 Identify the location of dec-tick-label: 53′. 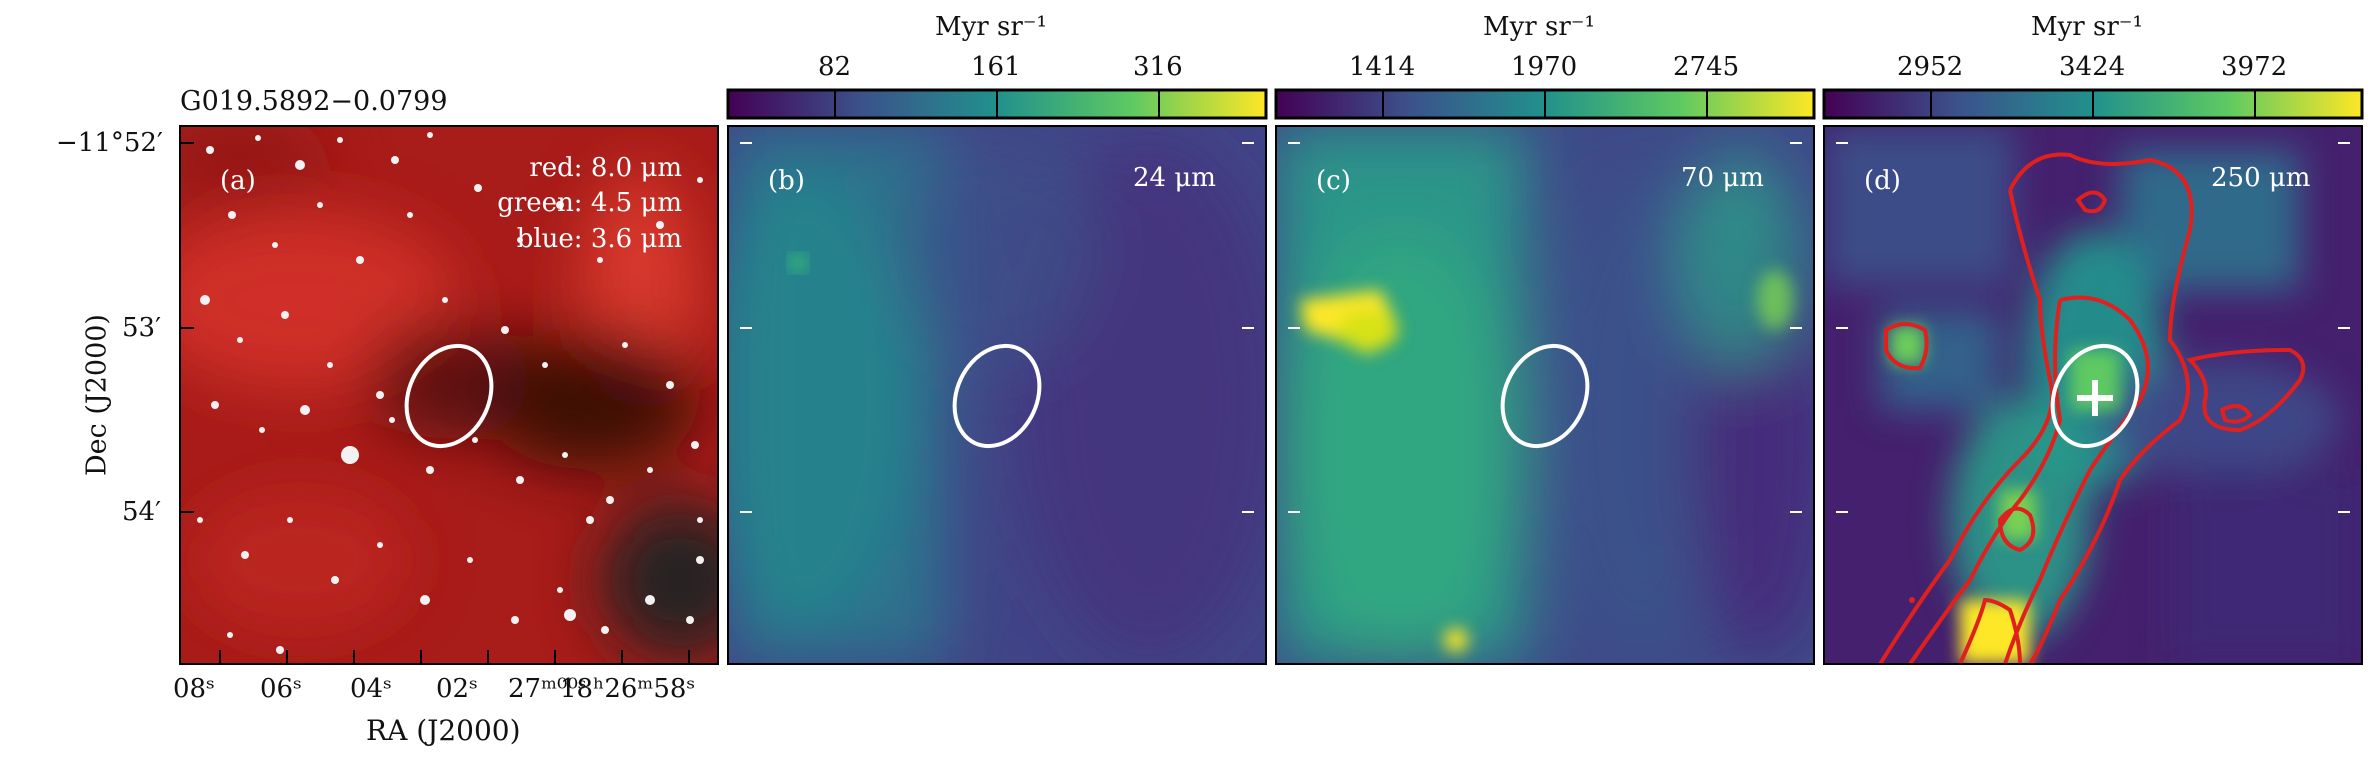
(141, 328).